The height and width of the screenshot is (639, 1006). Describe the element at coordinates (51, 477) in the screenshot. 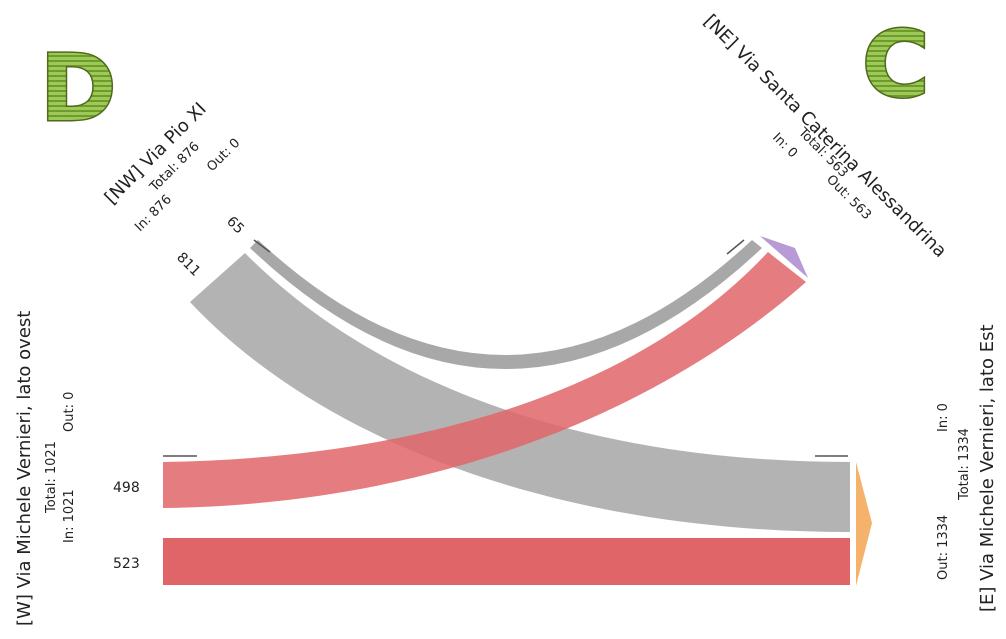

I see `node-w-total: Total: 1021` at that location.